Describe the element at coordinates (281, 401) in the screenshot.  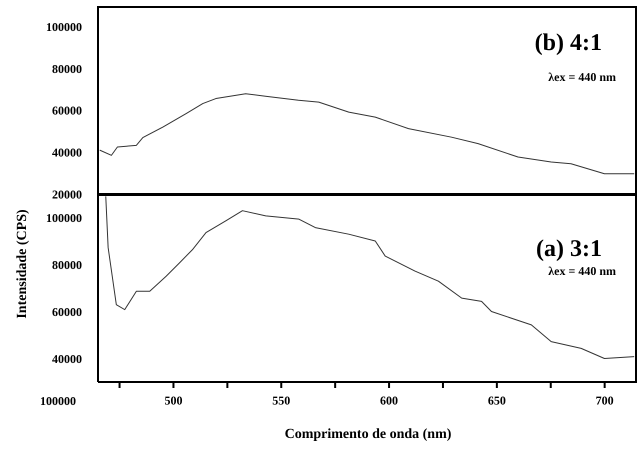
I see `x-tick-label: 550` at that location.